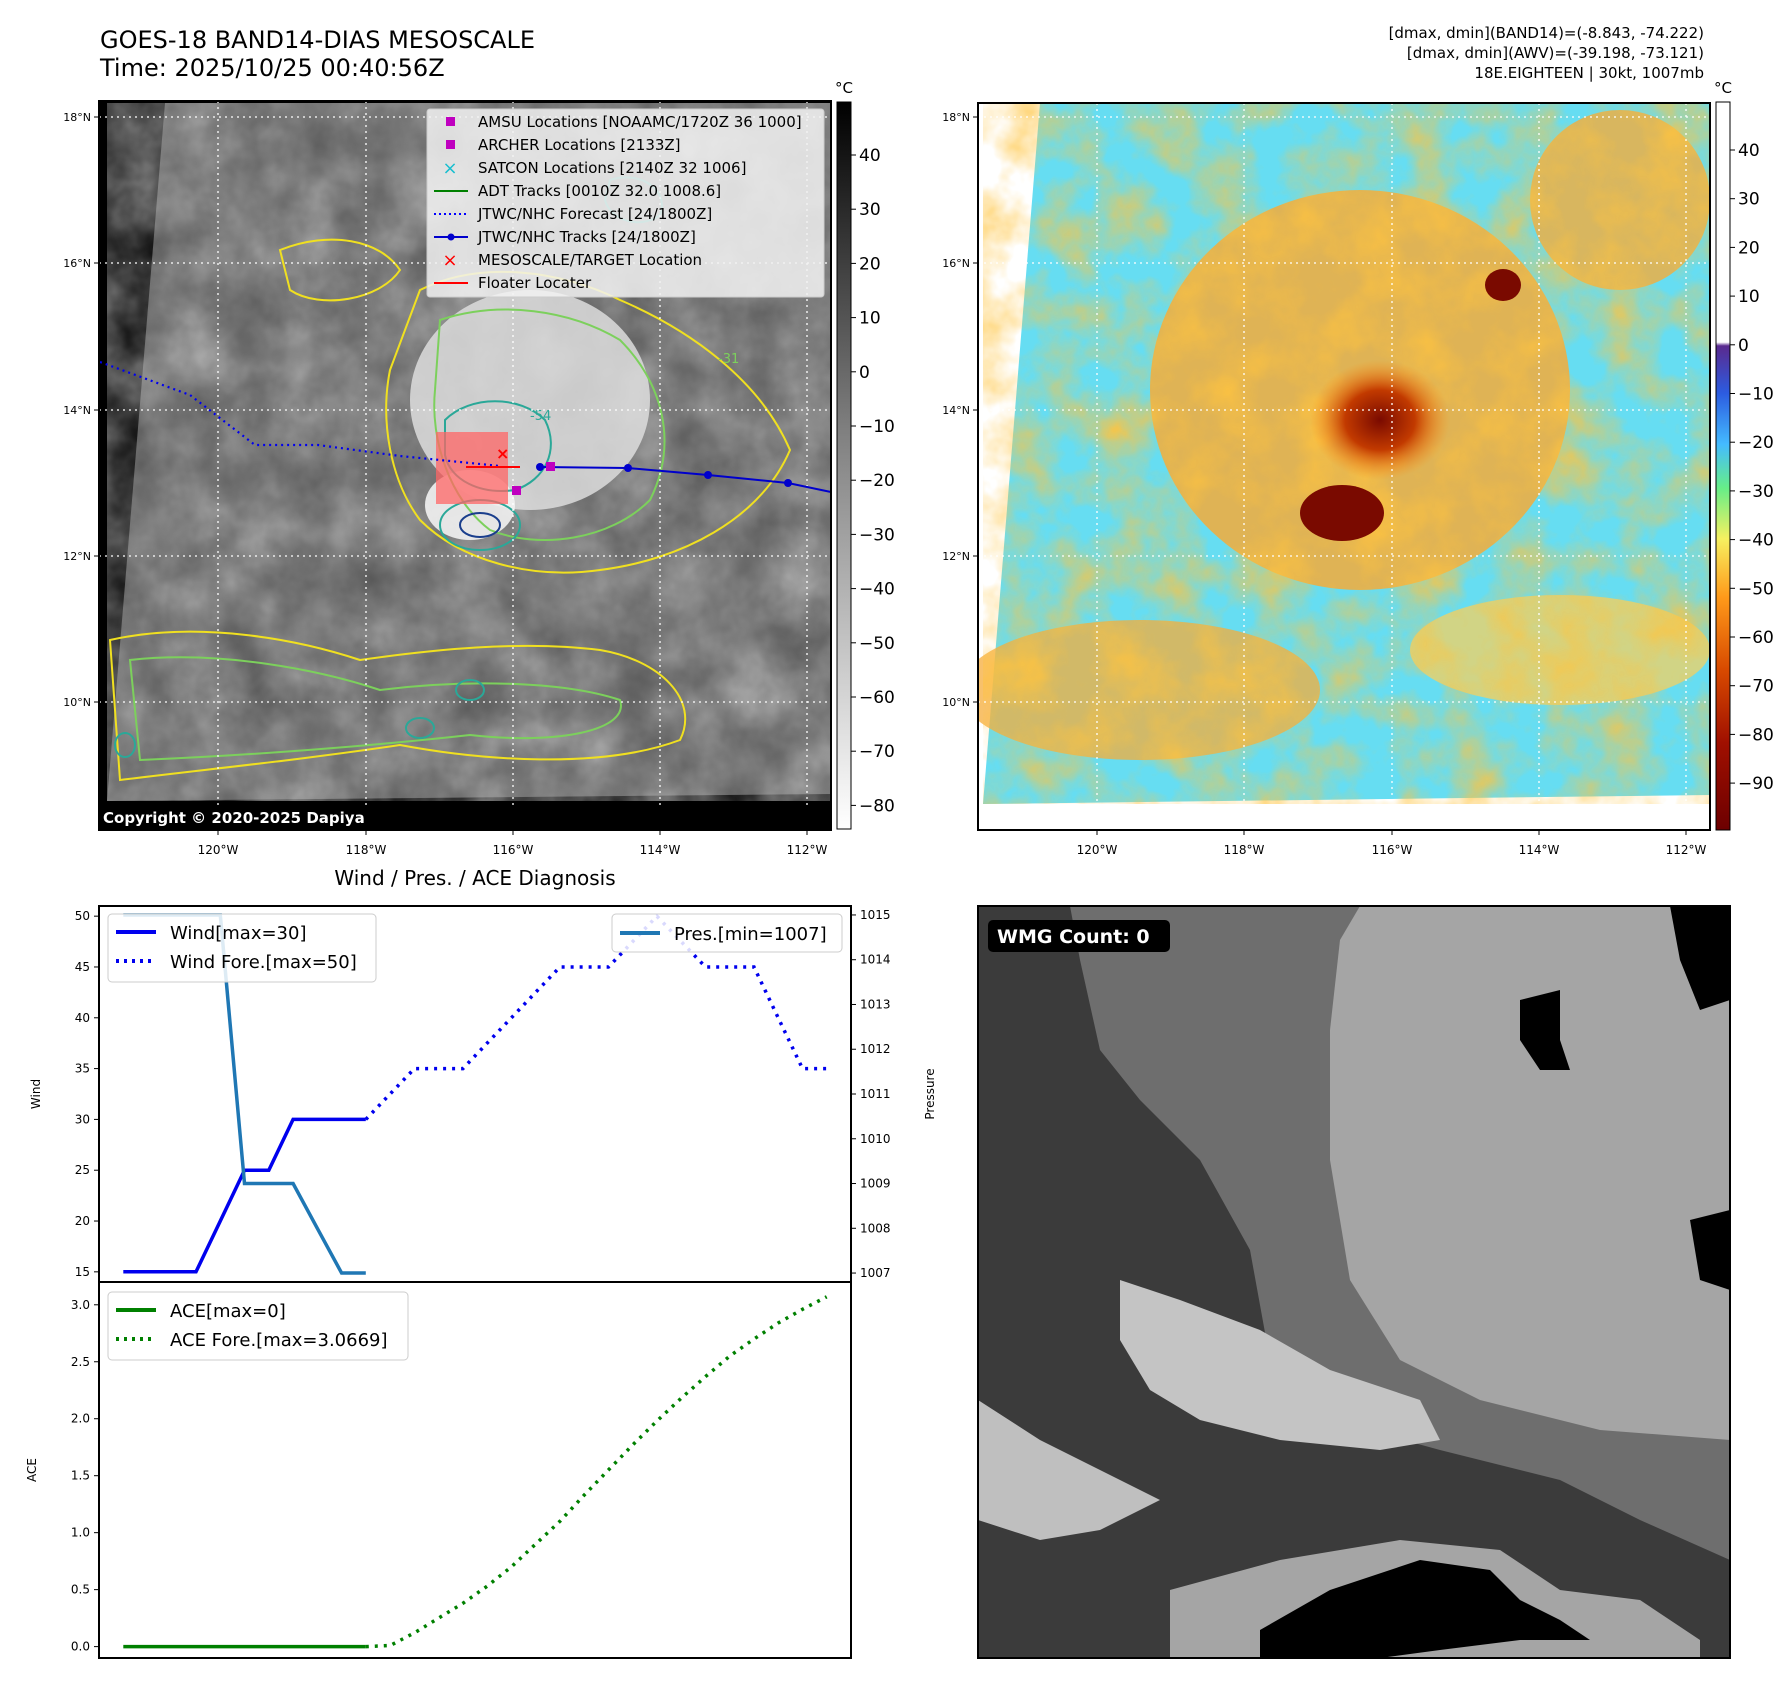 Image resolution: width=1792 pixels, height=1690 pixels. What do you see at coordinates (82, 1221) in the screenshot?
I see `y-tick-label: 20` at bounding box center [82, 1221].